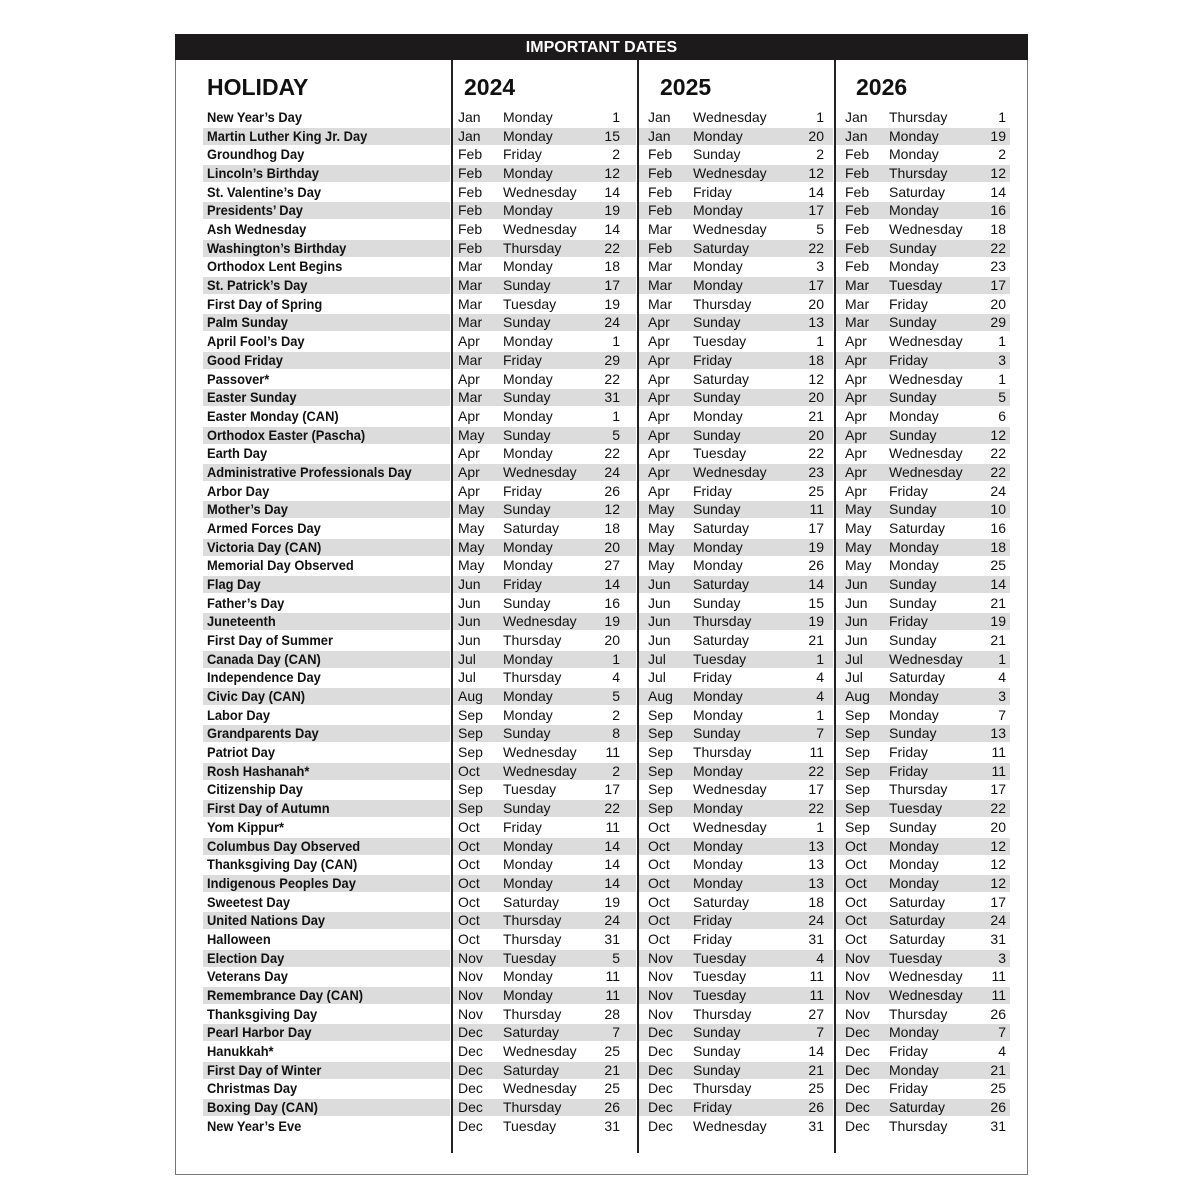 The height and width of the screenshot is (1200, 1200). I want to click on day-number: 10, so click(998, 509).